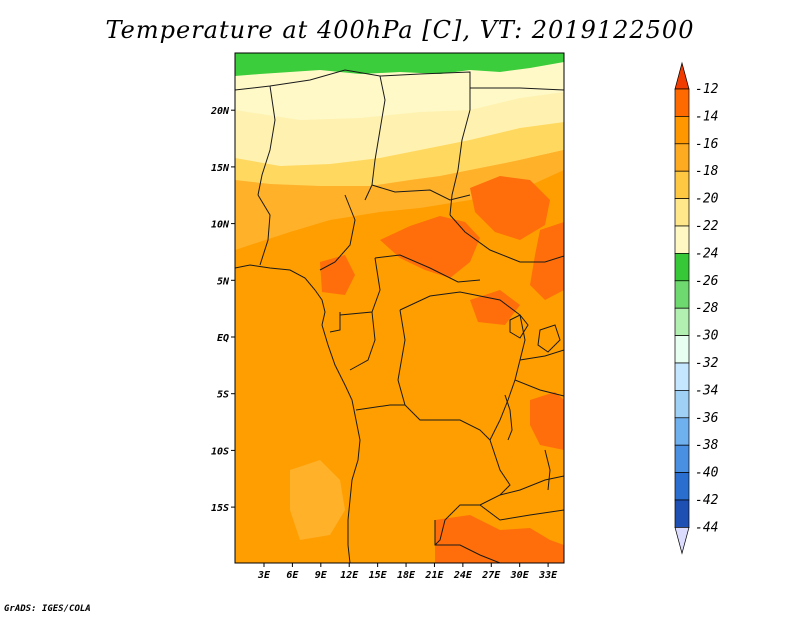 The image size is (800, 618). What do you see at coordinates (321, 575) in the screenshot?
I see `lon-tick-label: 9E` at bounding box center [321, 575].